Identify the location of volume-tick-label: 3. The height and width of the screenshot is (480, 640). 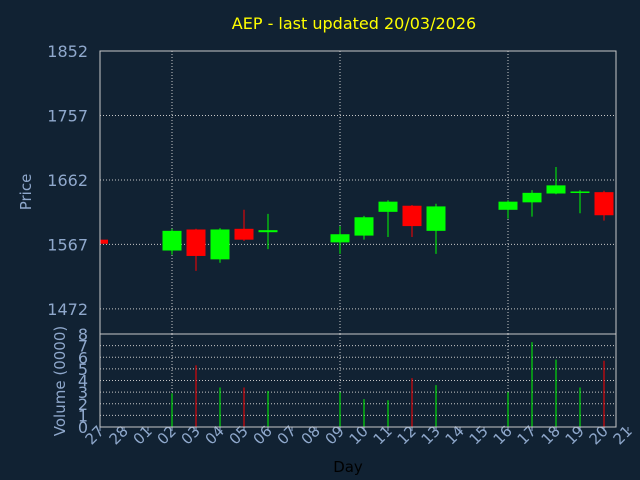
(83, 392).